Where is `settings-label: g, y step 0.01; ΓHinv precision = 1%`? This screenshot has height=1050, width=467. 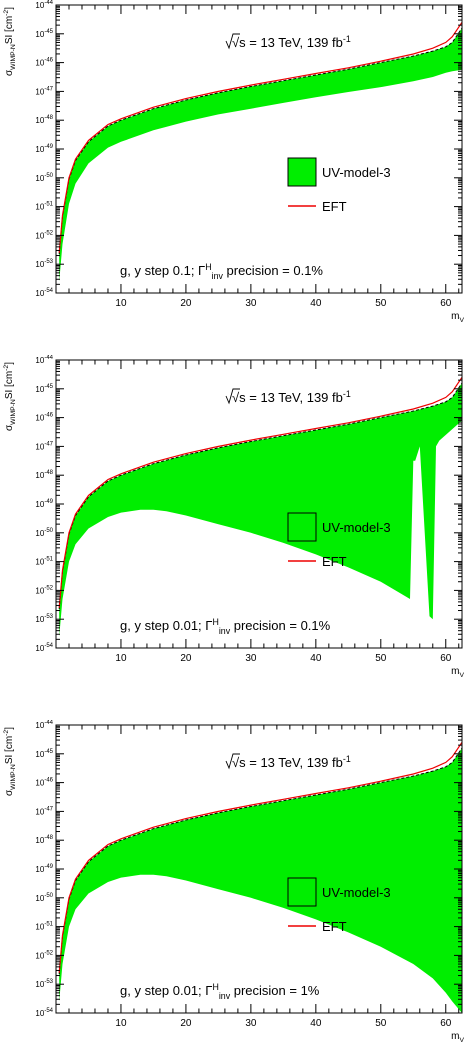 settings-label: g, y step 0.01; ΓHinv precision = 1% is located at coordinates (220, 991).